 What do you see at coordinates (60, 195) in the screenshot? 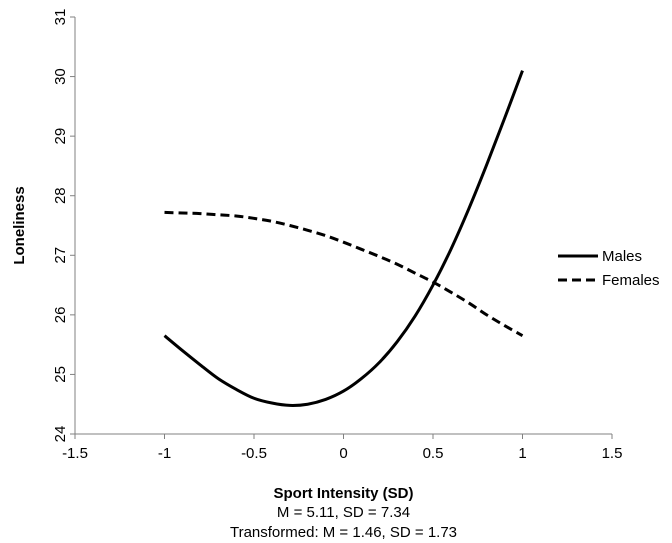
I see `y-tick-label: 28` at bounding box center [60, 195].